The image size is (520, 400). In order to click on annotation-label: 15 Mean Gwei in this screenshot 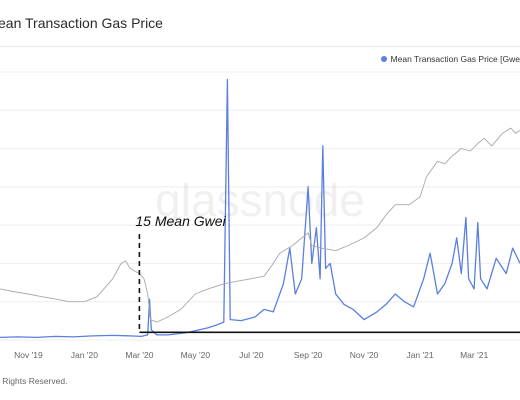, I will do `click(180, 221)`.